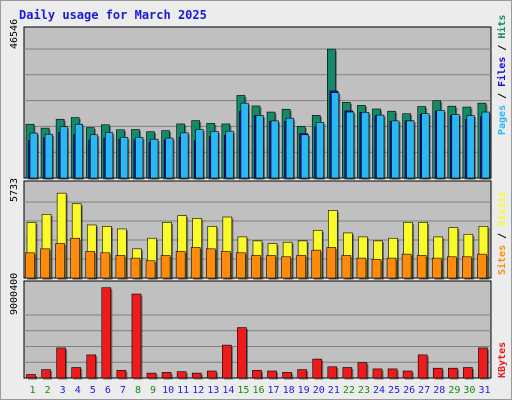  What do you see at coordinates (78, 390) in the screenshot?
I see `x-tick-label-4: 4` at bounding box center [78, 390].